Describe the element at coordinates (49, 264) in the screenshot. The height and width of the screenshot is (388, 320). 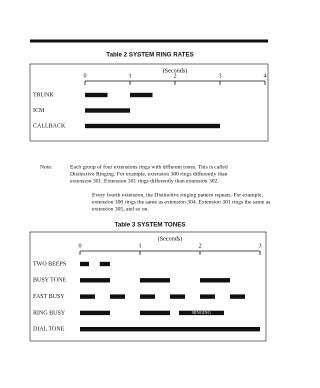
I see `row-label: TWO BEEPS` at that location.